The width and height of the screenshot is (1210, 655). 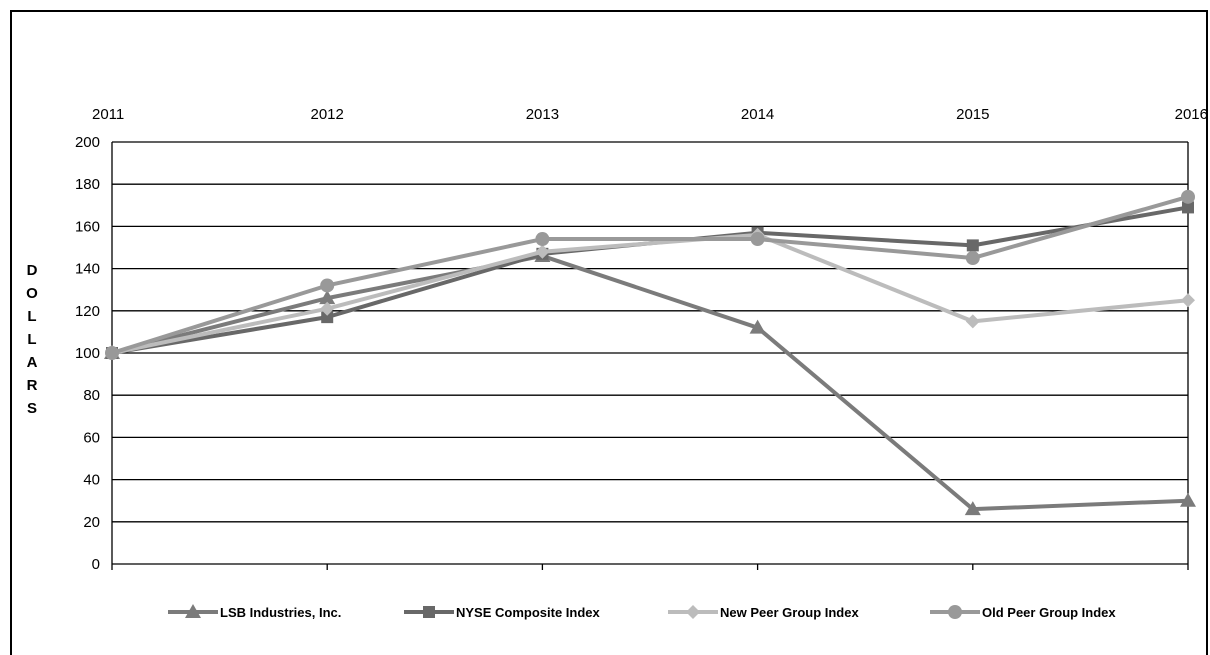 I want to click on legend-label: NYSE Composite Index, so click(x=528, y=612).